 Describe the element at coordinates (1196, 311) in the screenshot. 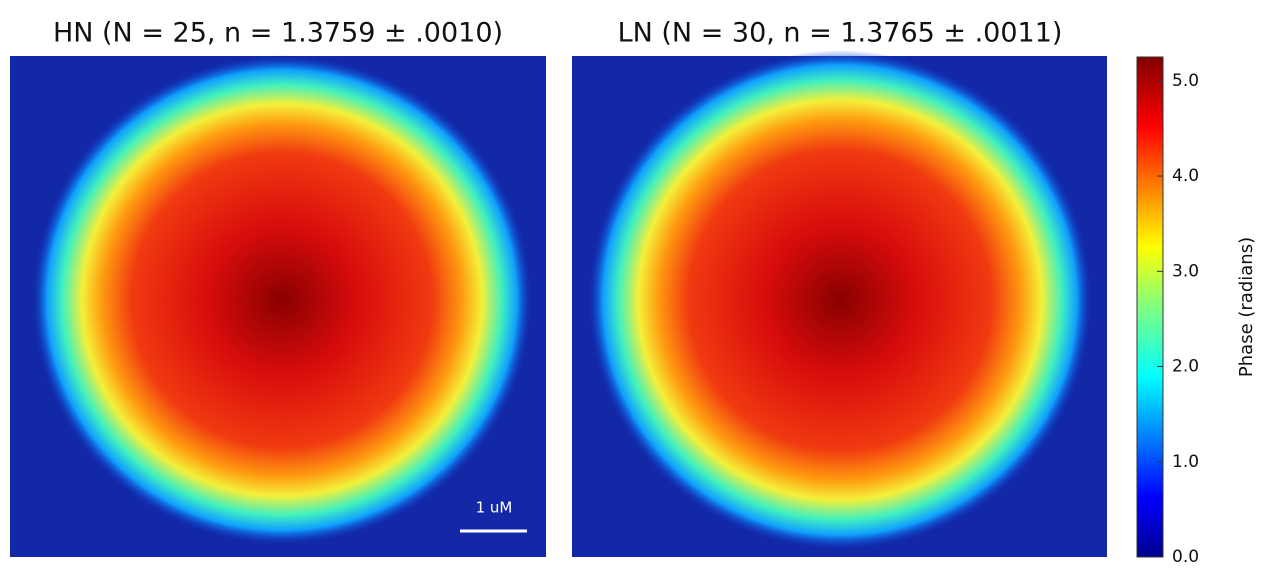

I see `colorbar: Phase (radians) 0.0 1.0 2.0 3.0 4.0 5.0` at that location.